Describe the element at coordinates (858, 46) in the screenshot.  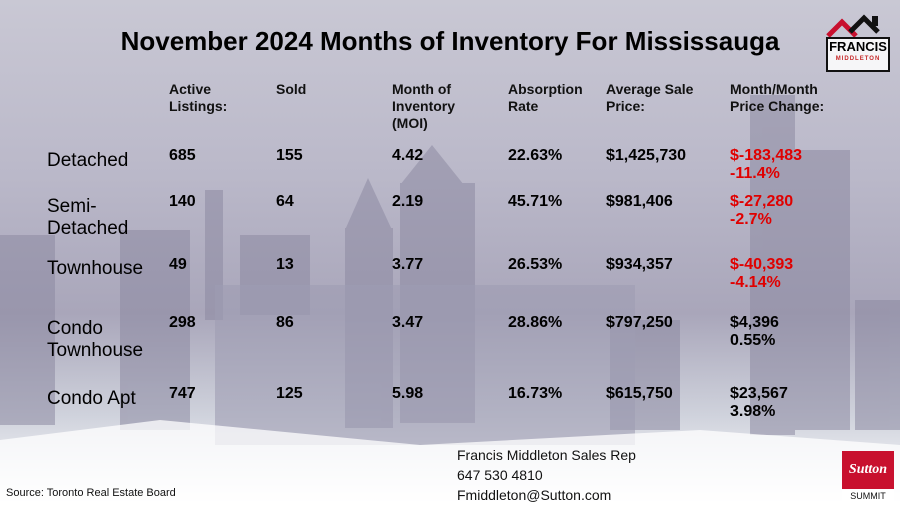
I see `logo-name: FRANCIS` at that location.